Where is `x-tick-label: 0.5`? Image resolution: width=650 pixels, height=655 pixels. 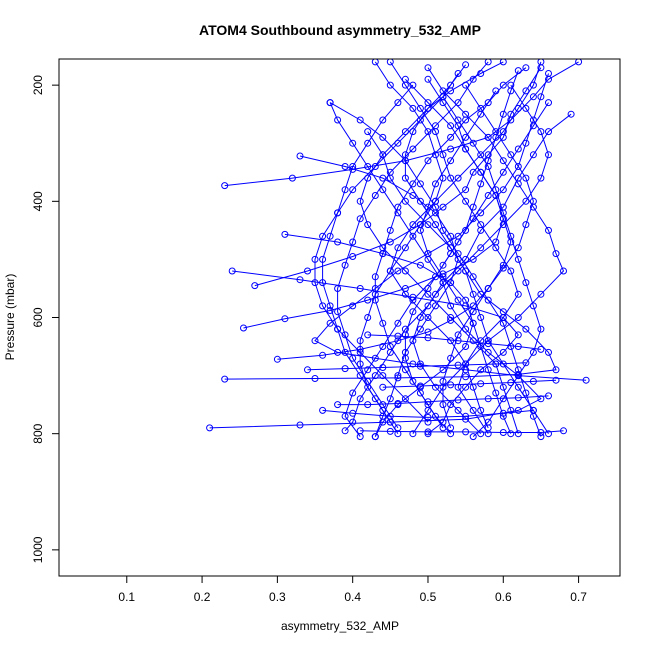 x-tick-label: 0.5 is located at coordinates (428, 597).